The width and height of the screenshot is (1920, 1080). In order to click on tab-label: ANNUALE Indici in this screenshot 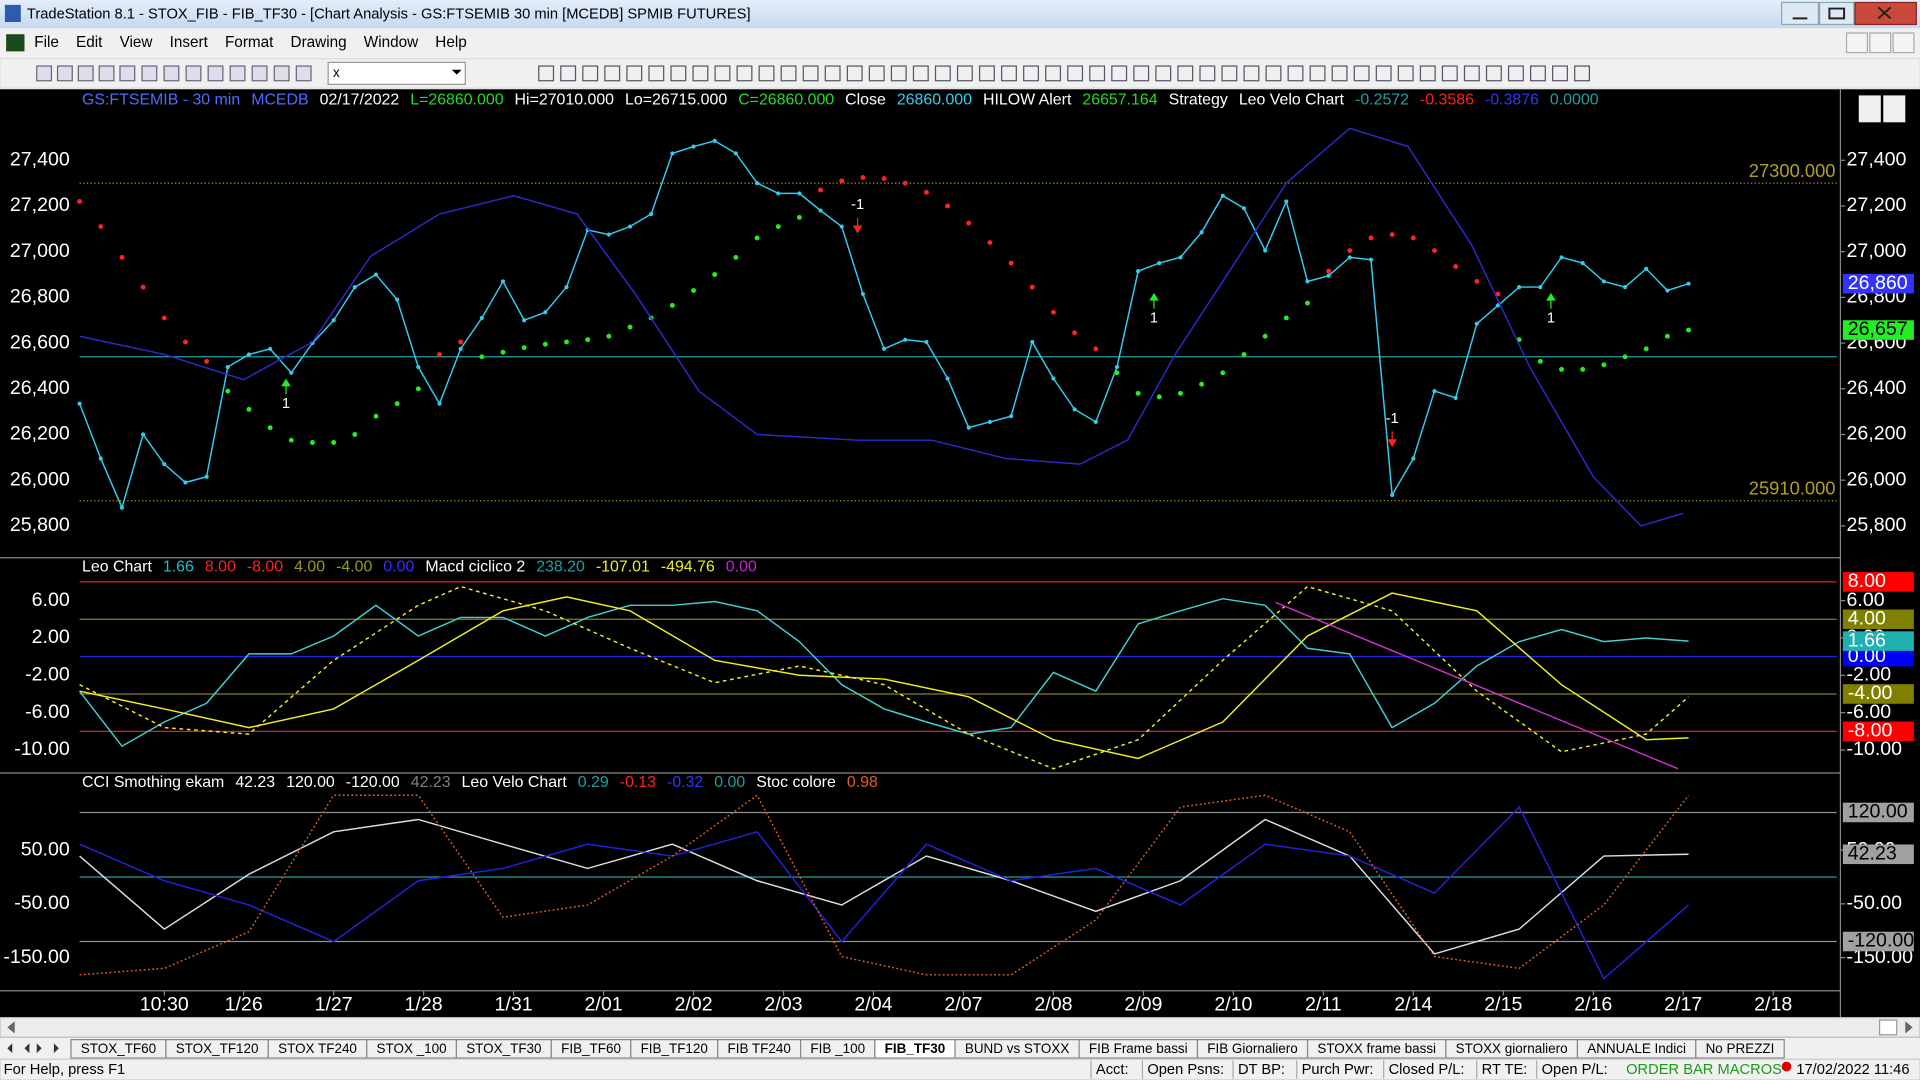, I will do `click(1636, 1048)`.